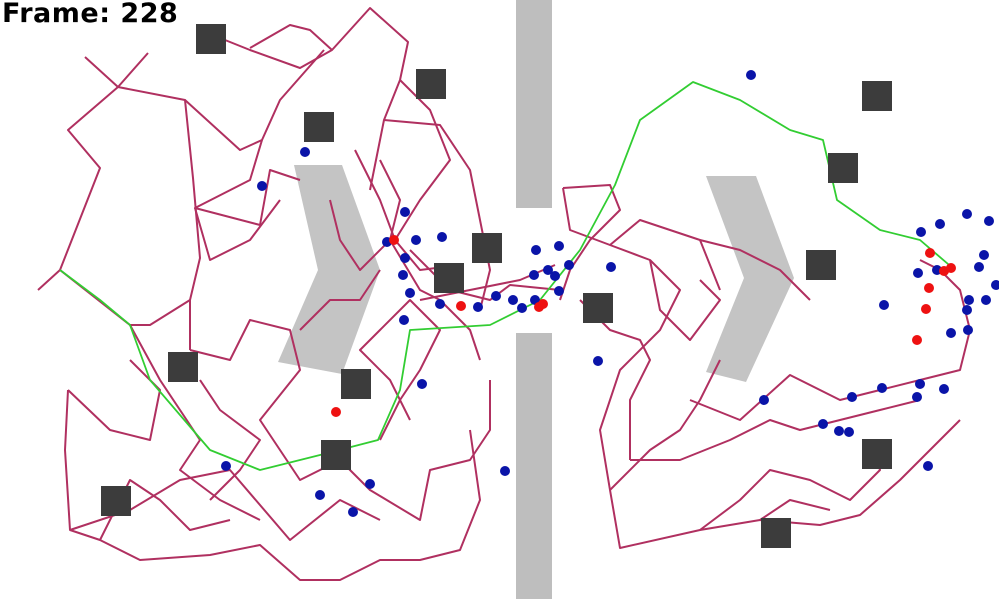  Describe the element at coordinates (90, 14) in the screenshot. I see `frame-counter: Frame: 228` at that location.